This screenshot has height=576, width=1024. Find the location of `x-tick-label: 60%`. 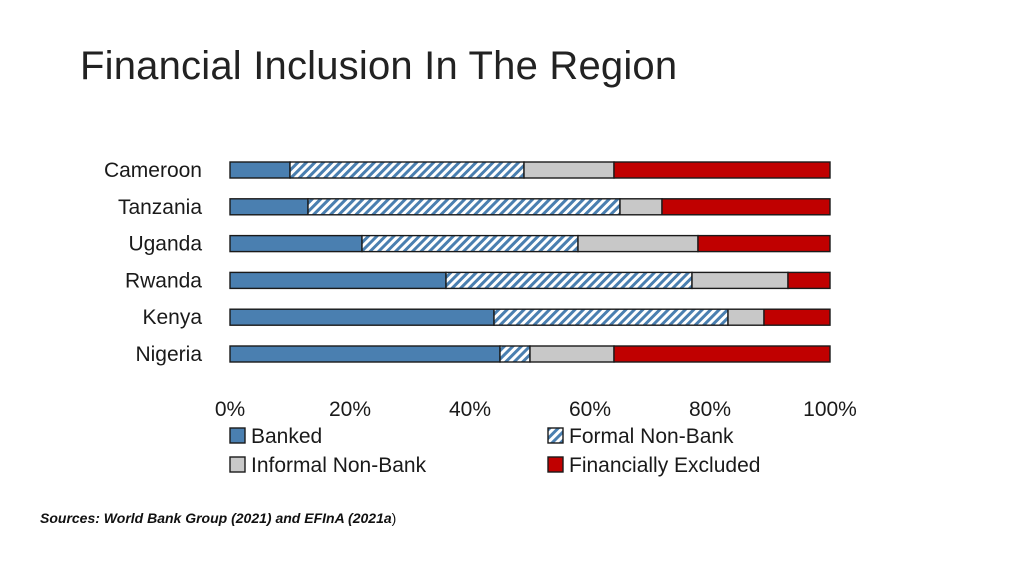

x-tick-label: 60% is located at coordinates (590, 409).